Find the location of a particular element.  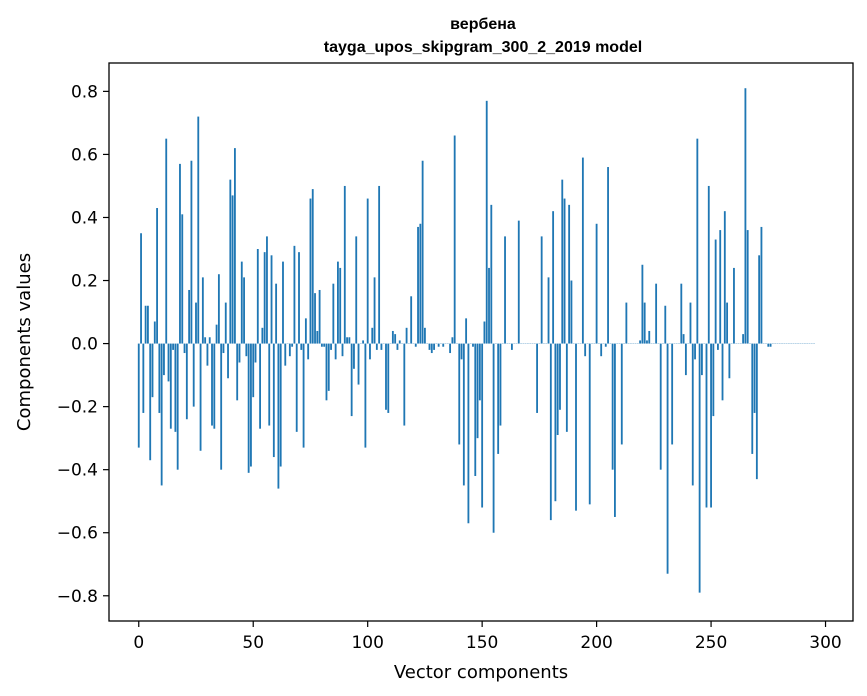

x-tick-label: 150 is located at coordinates (482, 643).